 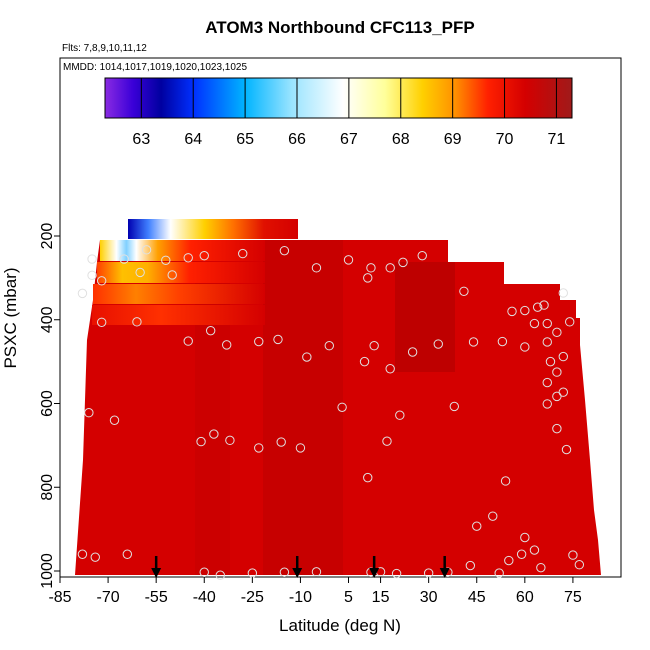 What do you see at coordinates (348, 597) in the screenshot?
I see `x-tick-label: 5` at bounding box center [348, 597].